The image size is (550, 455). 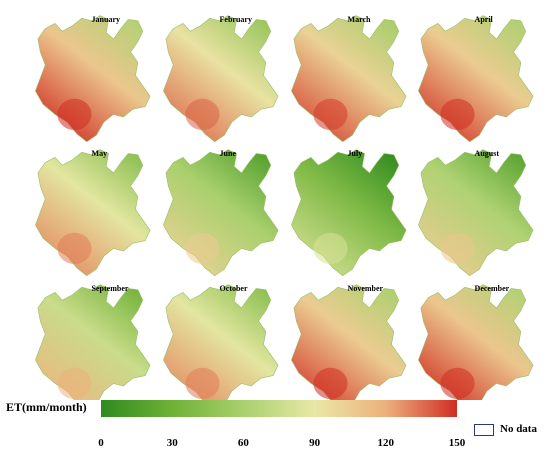 What do you see at coordinates (243, 443) in the screenshot?
I see `tick-label-60: 60` at bounding box center [243, 443].